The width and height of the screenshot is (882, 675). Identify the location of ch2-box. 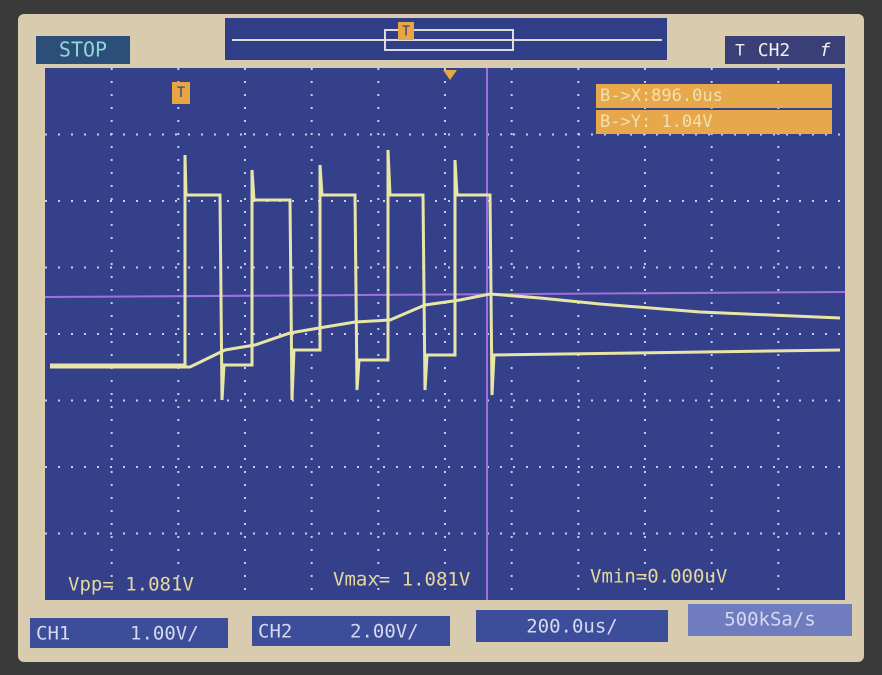
(351, 631).